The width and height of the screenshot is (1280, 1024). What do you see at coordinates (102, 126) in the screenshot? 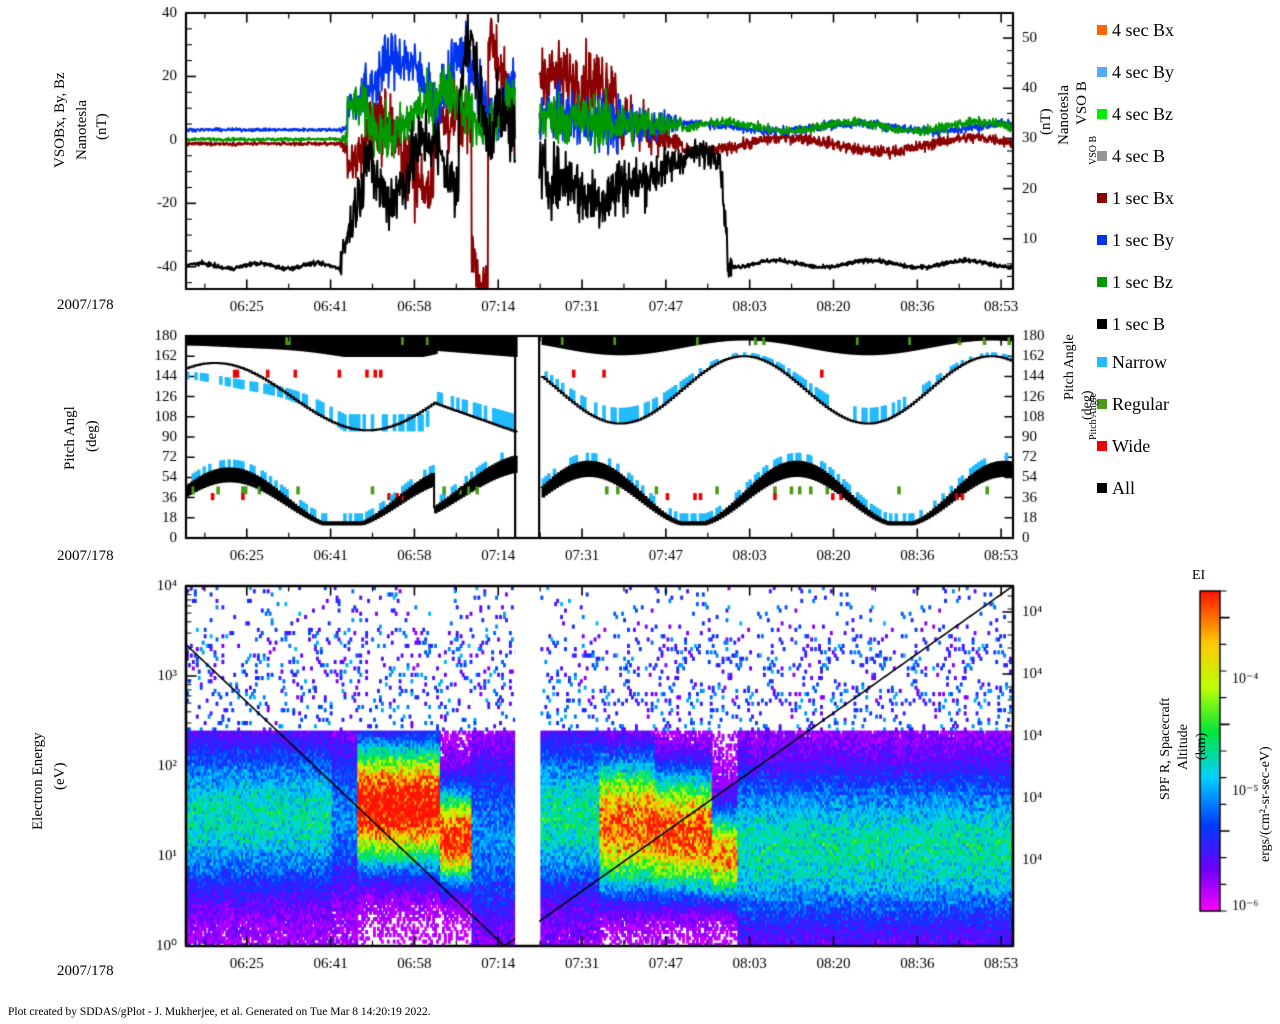
I see `mag-left-axis-units: (nT)` at bounding box center [102, 126].